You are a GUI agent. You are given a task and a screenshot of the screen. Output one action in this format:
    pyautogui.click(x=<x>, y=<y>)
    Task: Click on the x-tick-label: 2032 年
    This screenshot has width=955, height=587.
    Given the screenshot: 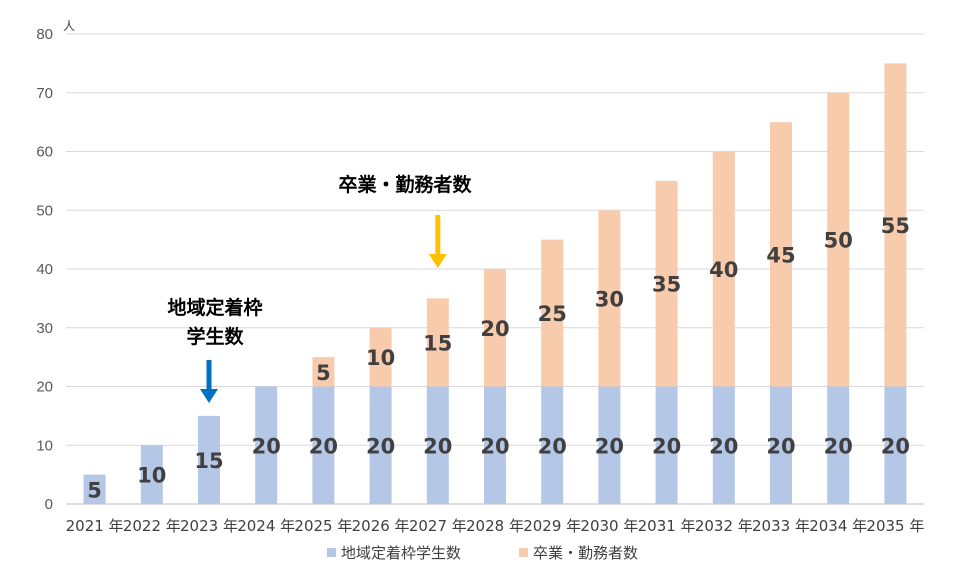 What is the action you would take?
    pyautogui.click(x=724, y=526)
    